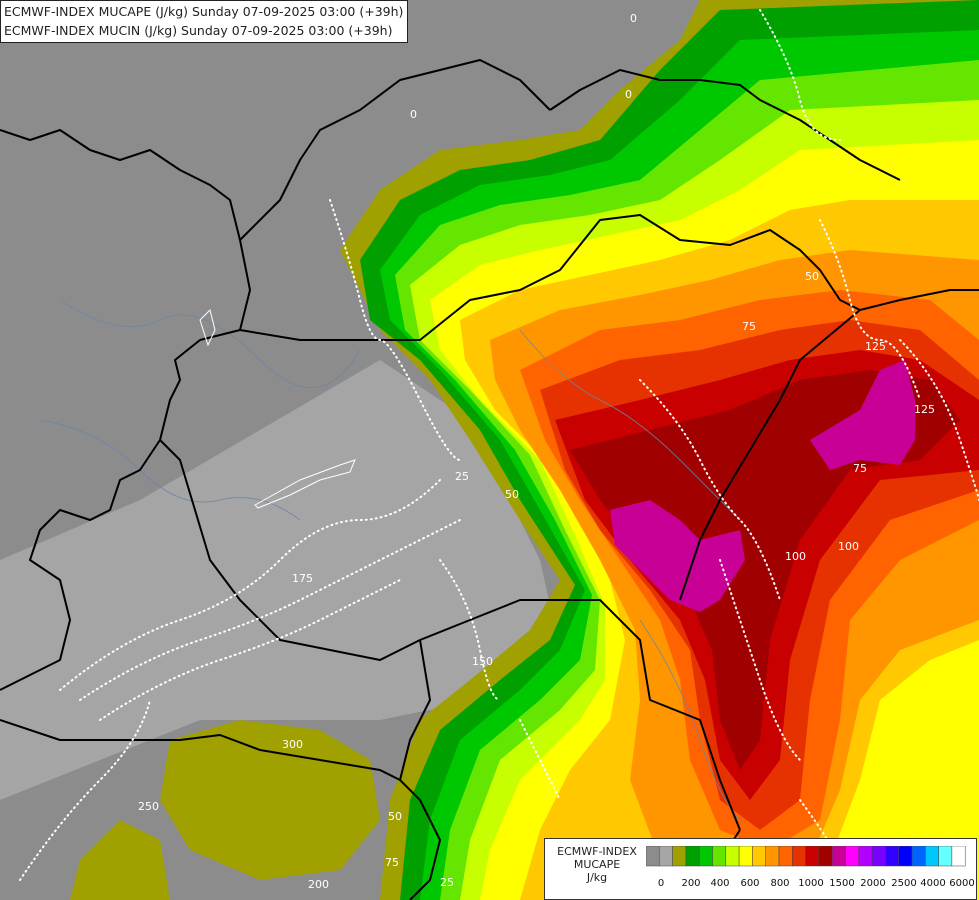 This screenshot has height=900, width=979. What do you see at coordinates (318, 884) in the screenshot?
I see `contour-label: 200` at bounding box center [318, 884].